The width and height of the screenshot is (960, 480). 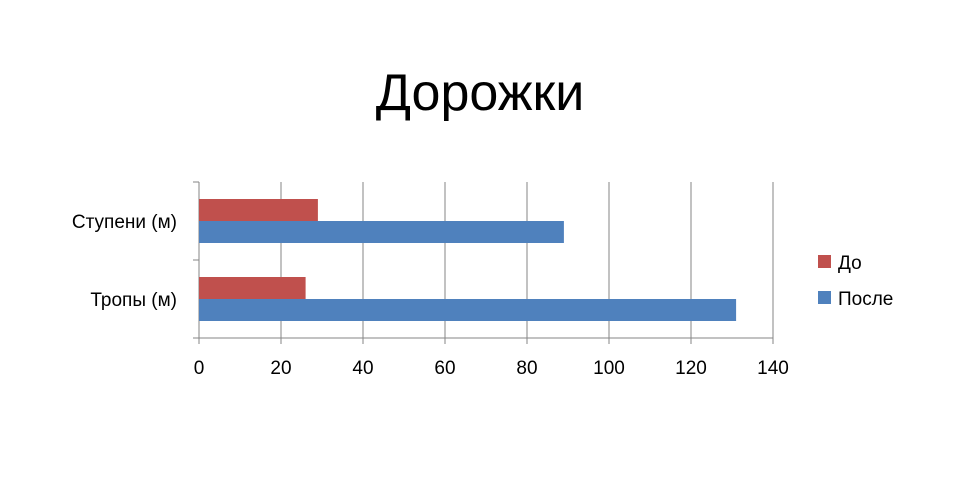 What do you see at coordinates (526, 368) in the screenshot?
I see `x-tick-label: 80` at bounding box center [526, 368].